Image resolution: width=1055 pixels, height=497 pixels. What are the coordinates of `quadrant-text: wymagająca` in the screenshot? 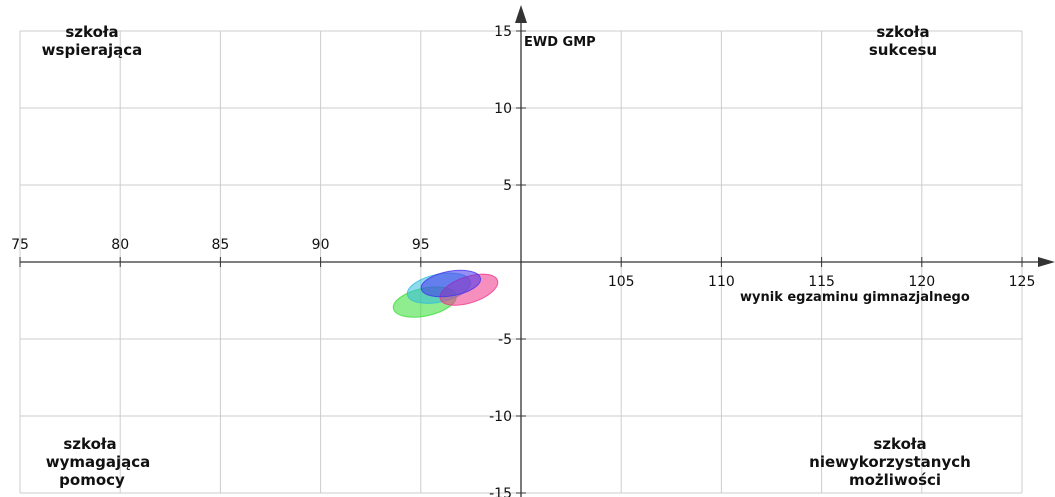 It's located at (98, 462).